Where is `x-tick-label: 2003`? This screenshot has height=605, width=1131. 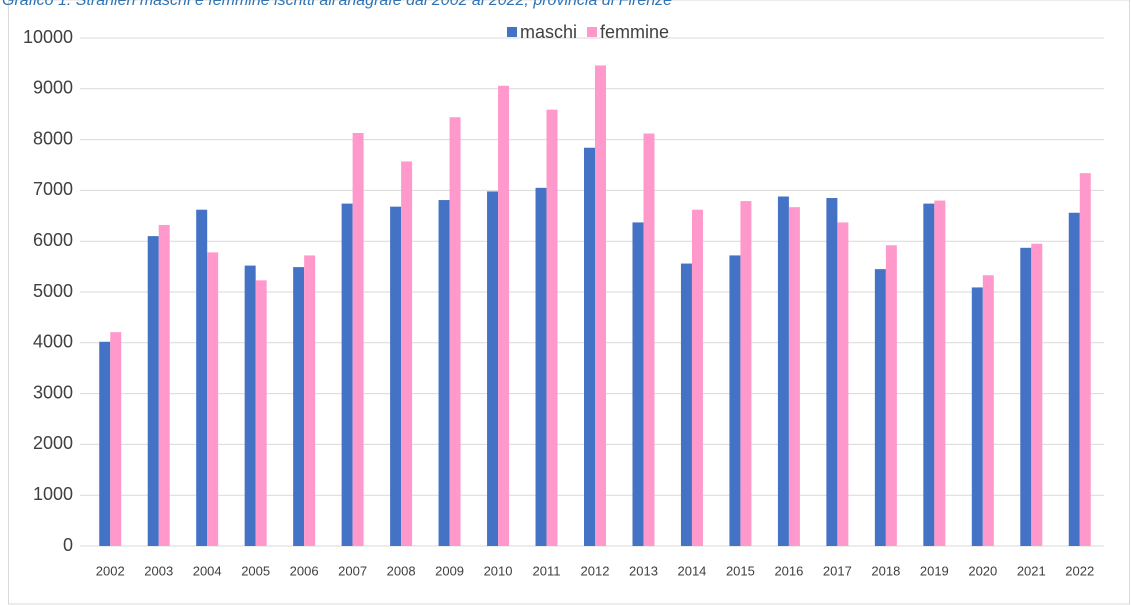 x-tick-label: 2003 is located at coordinates (158, 570).